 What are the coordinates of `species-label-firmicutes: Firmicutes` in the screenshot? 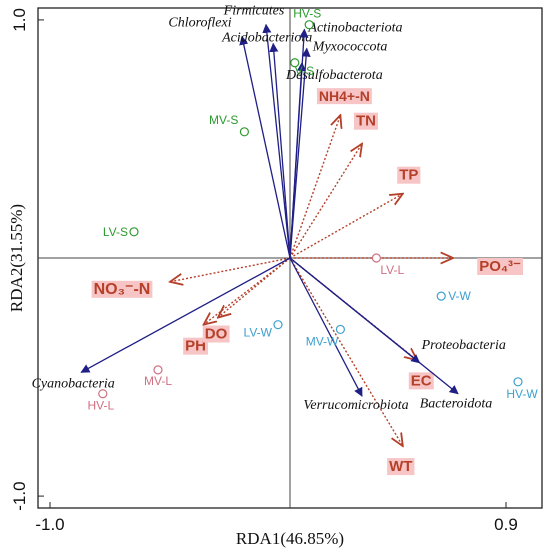 It's located at (254, 11).